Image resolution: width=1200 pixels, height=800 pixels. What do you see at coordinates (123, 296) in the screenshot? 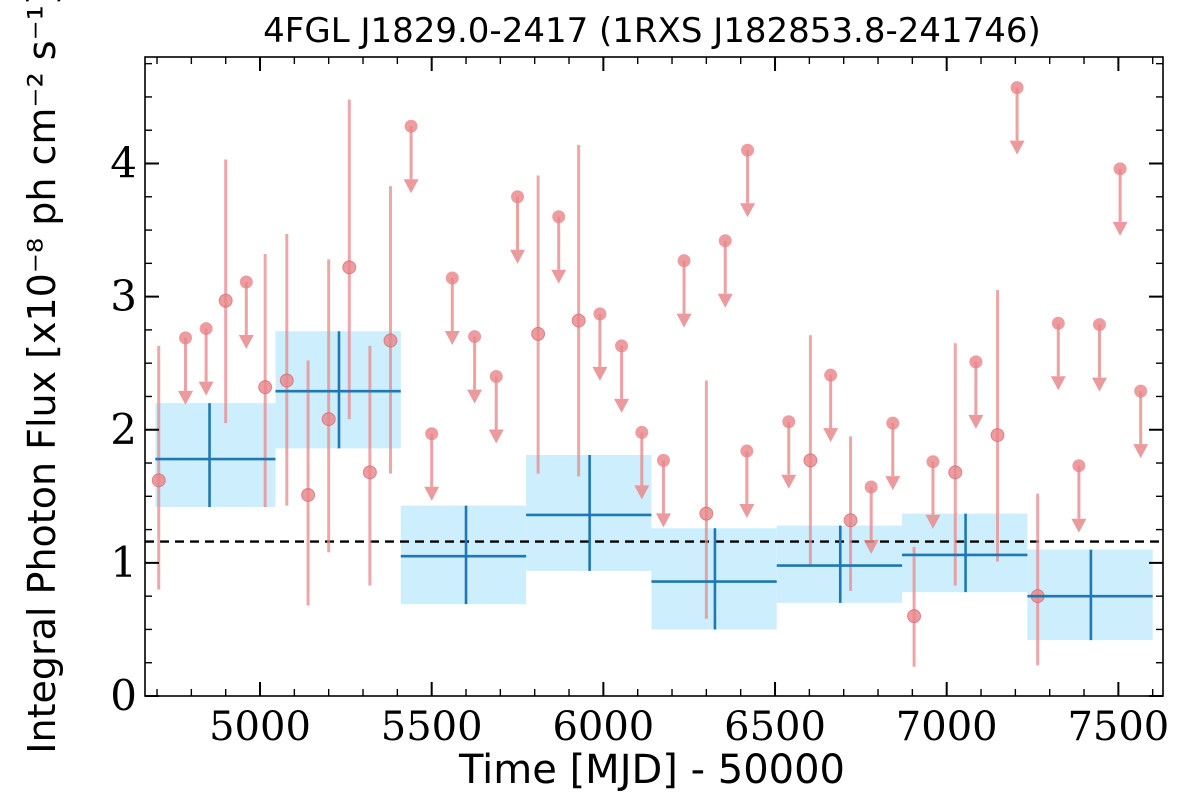
I see `y-tick-label: 3` at bounding box center [123, 296].